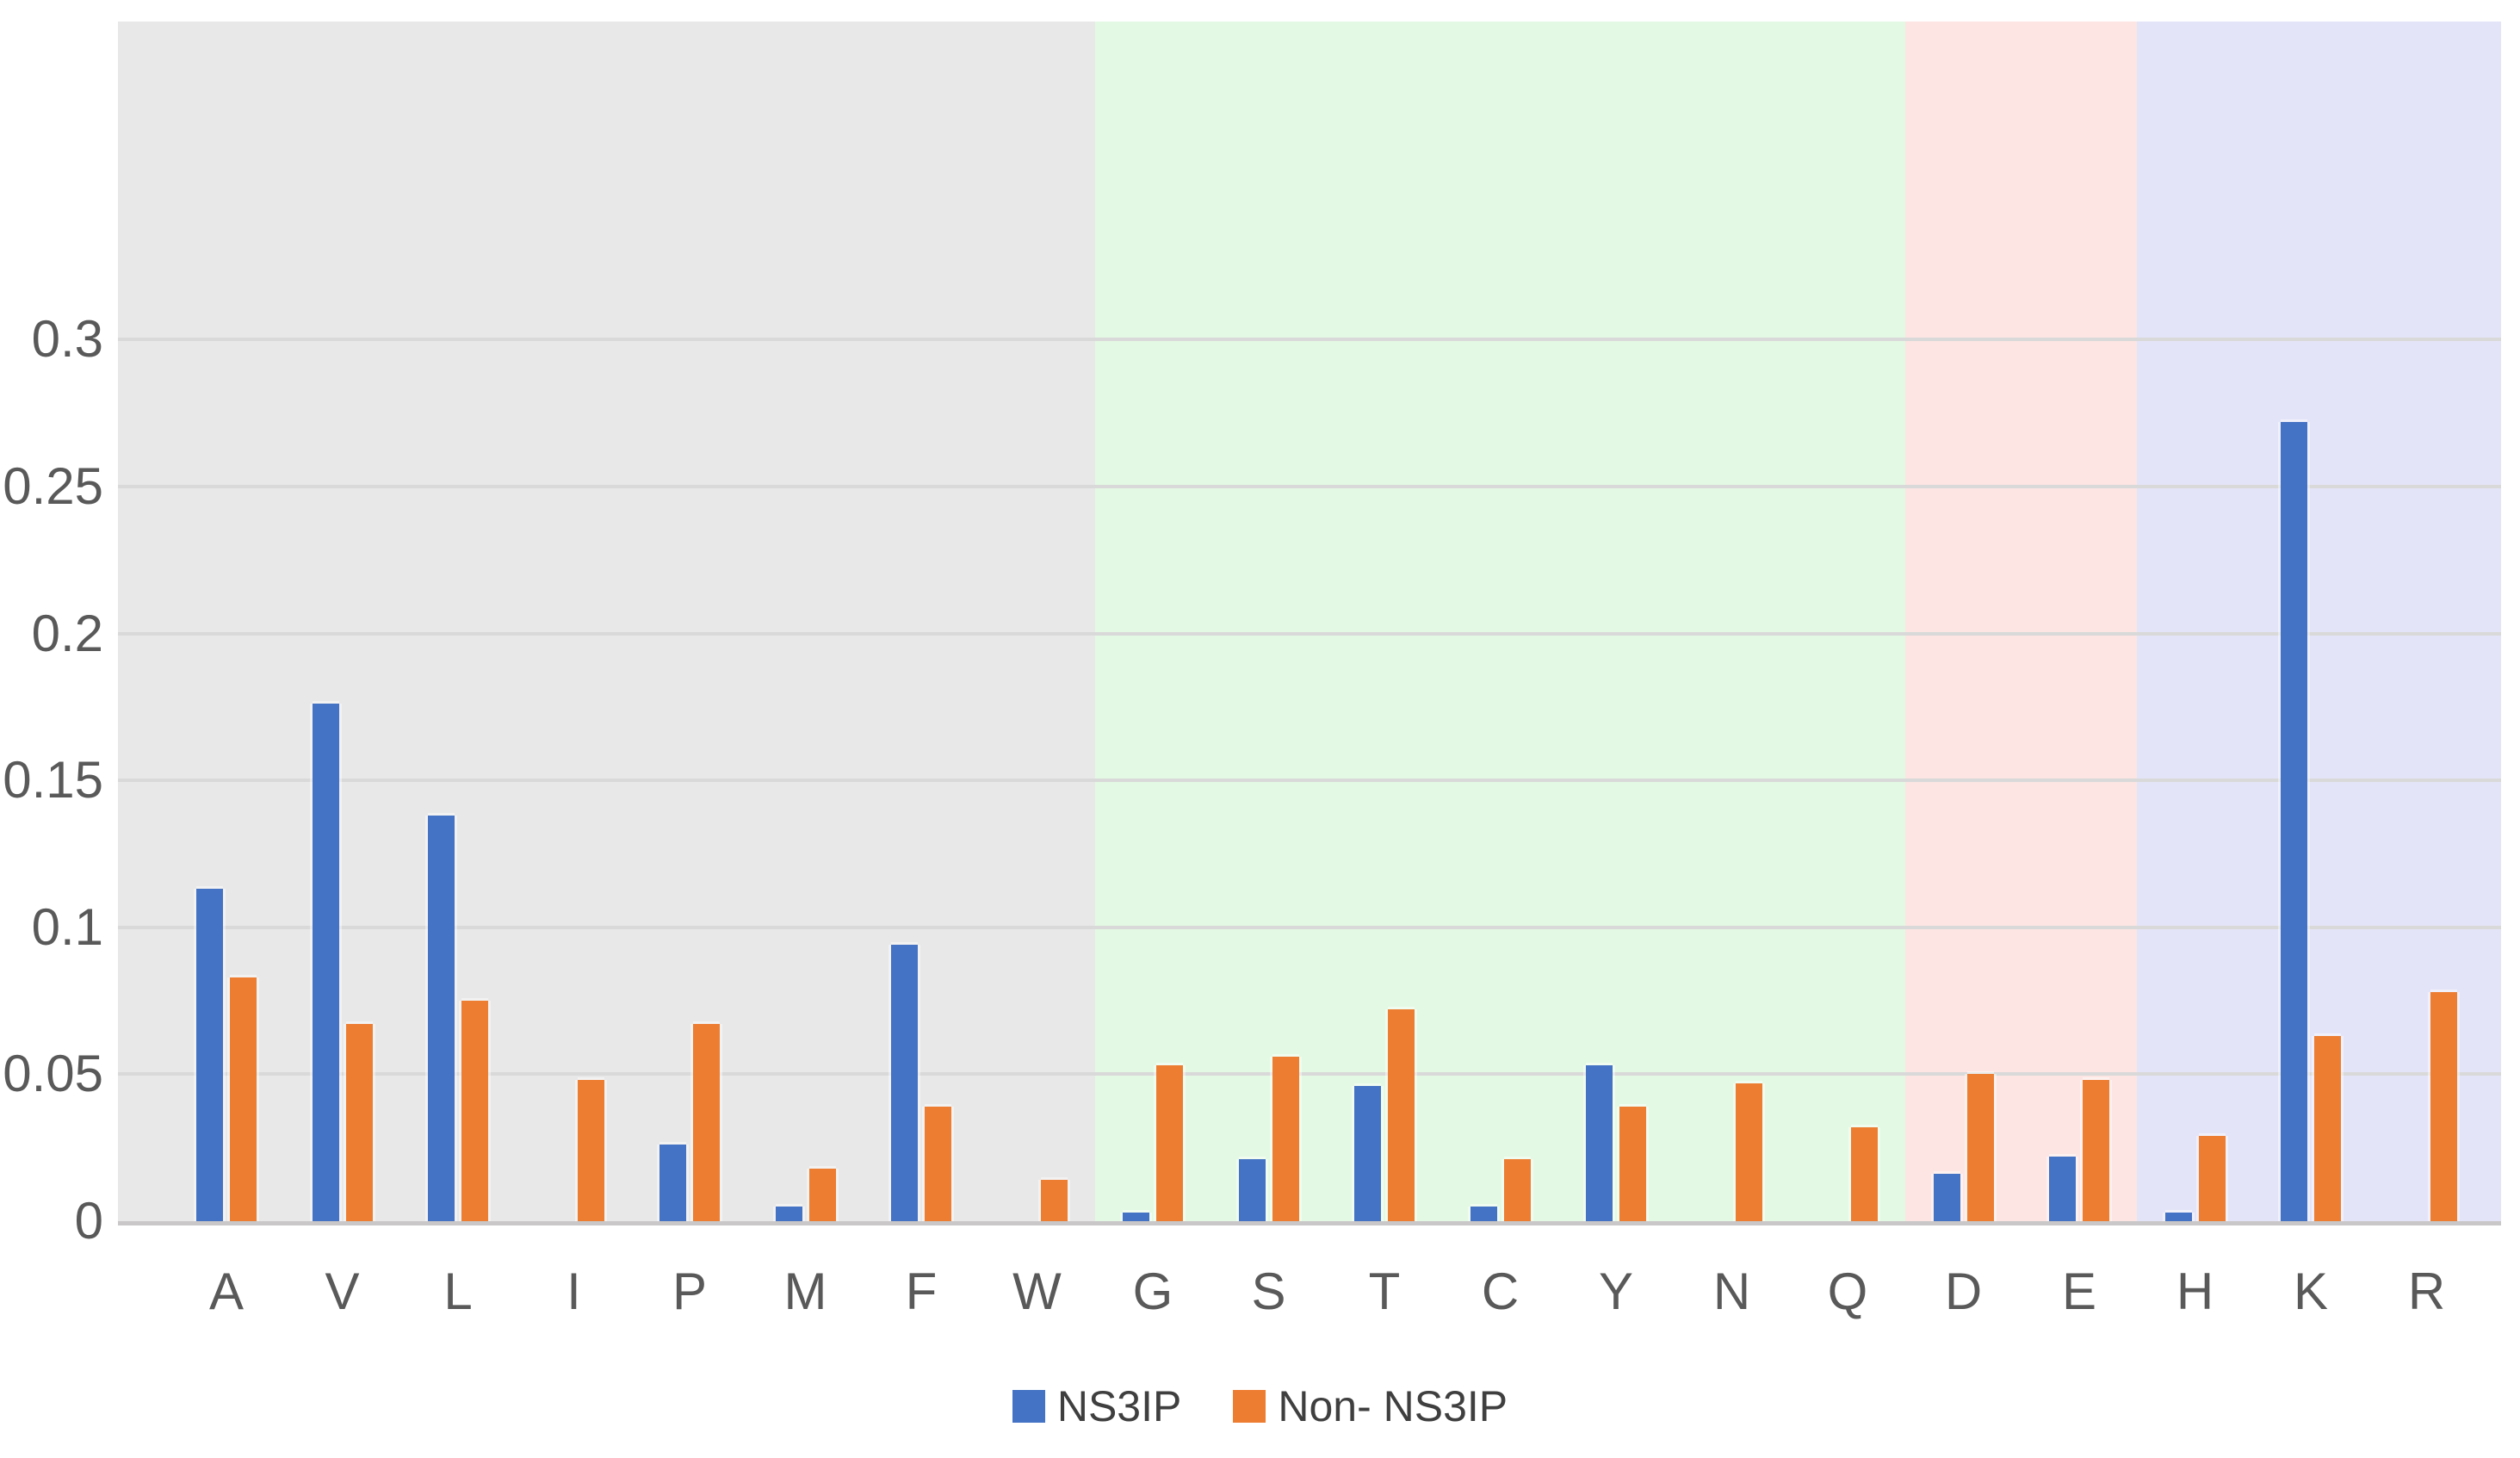 The image size is (2520, 1458). I want to click on bar-ns3ip-V, so click(326, 962).